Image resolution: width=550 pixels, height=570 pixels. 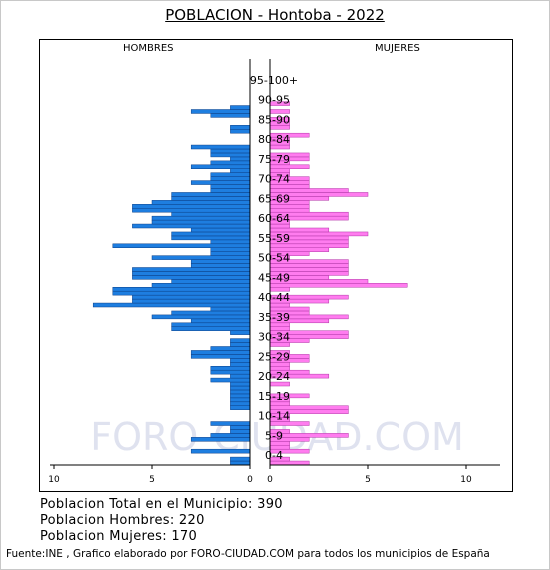 I want to click on age-group-label: 0-4, so click(x=274, y=455).